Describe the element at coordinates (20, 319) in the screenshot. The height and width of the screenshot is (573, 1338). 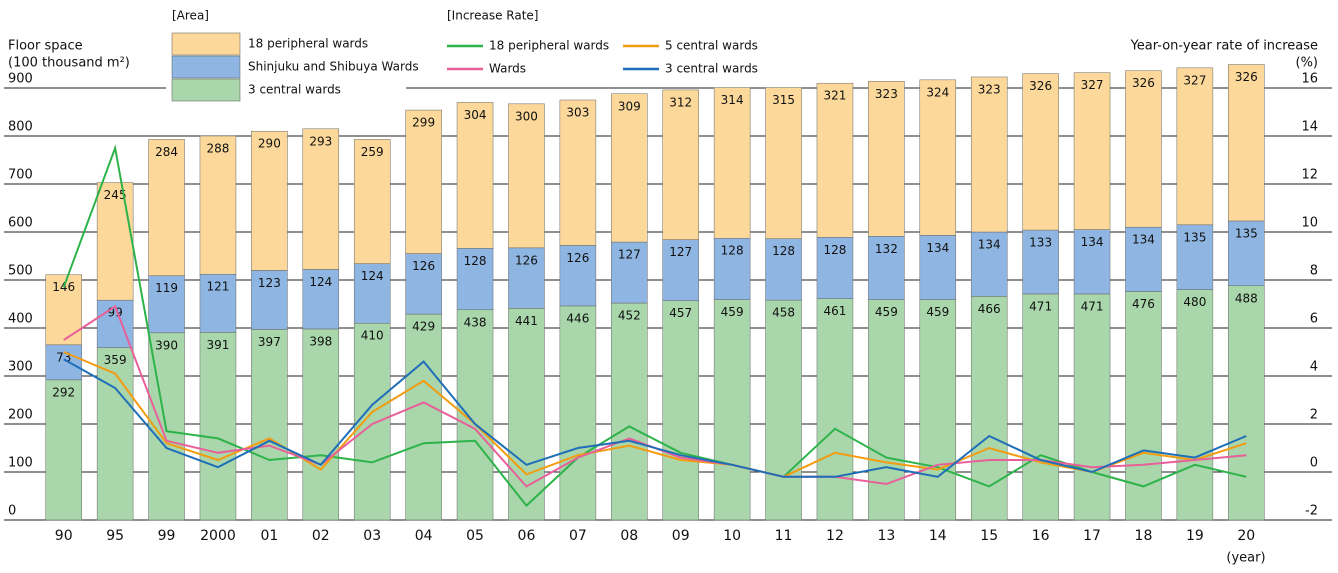
I see `y-tick-label: 400` at that location.